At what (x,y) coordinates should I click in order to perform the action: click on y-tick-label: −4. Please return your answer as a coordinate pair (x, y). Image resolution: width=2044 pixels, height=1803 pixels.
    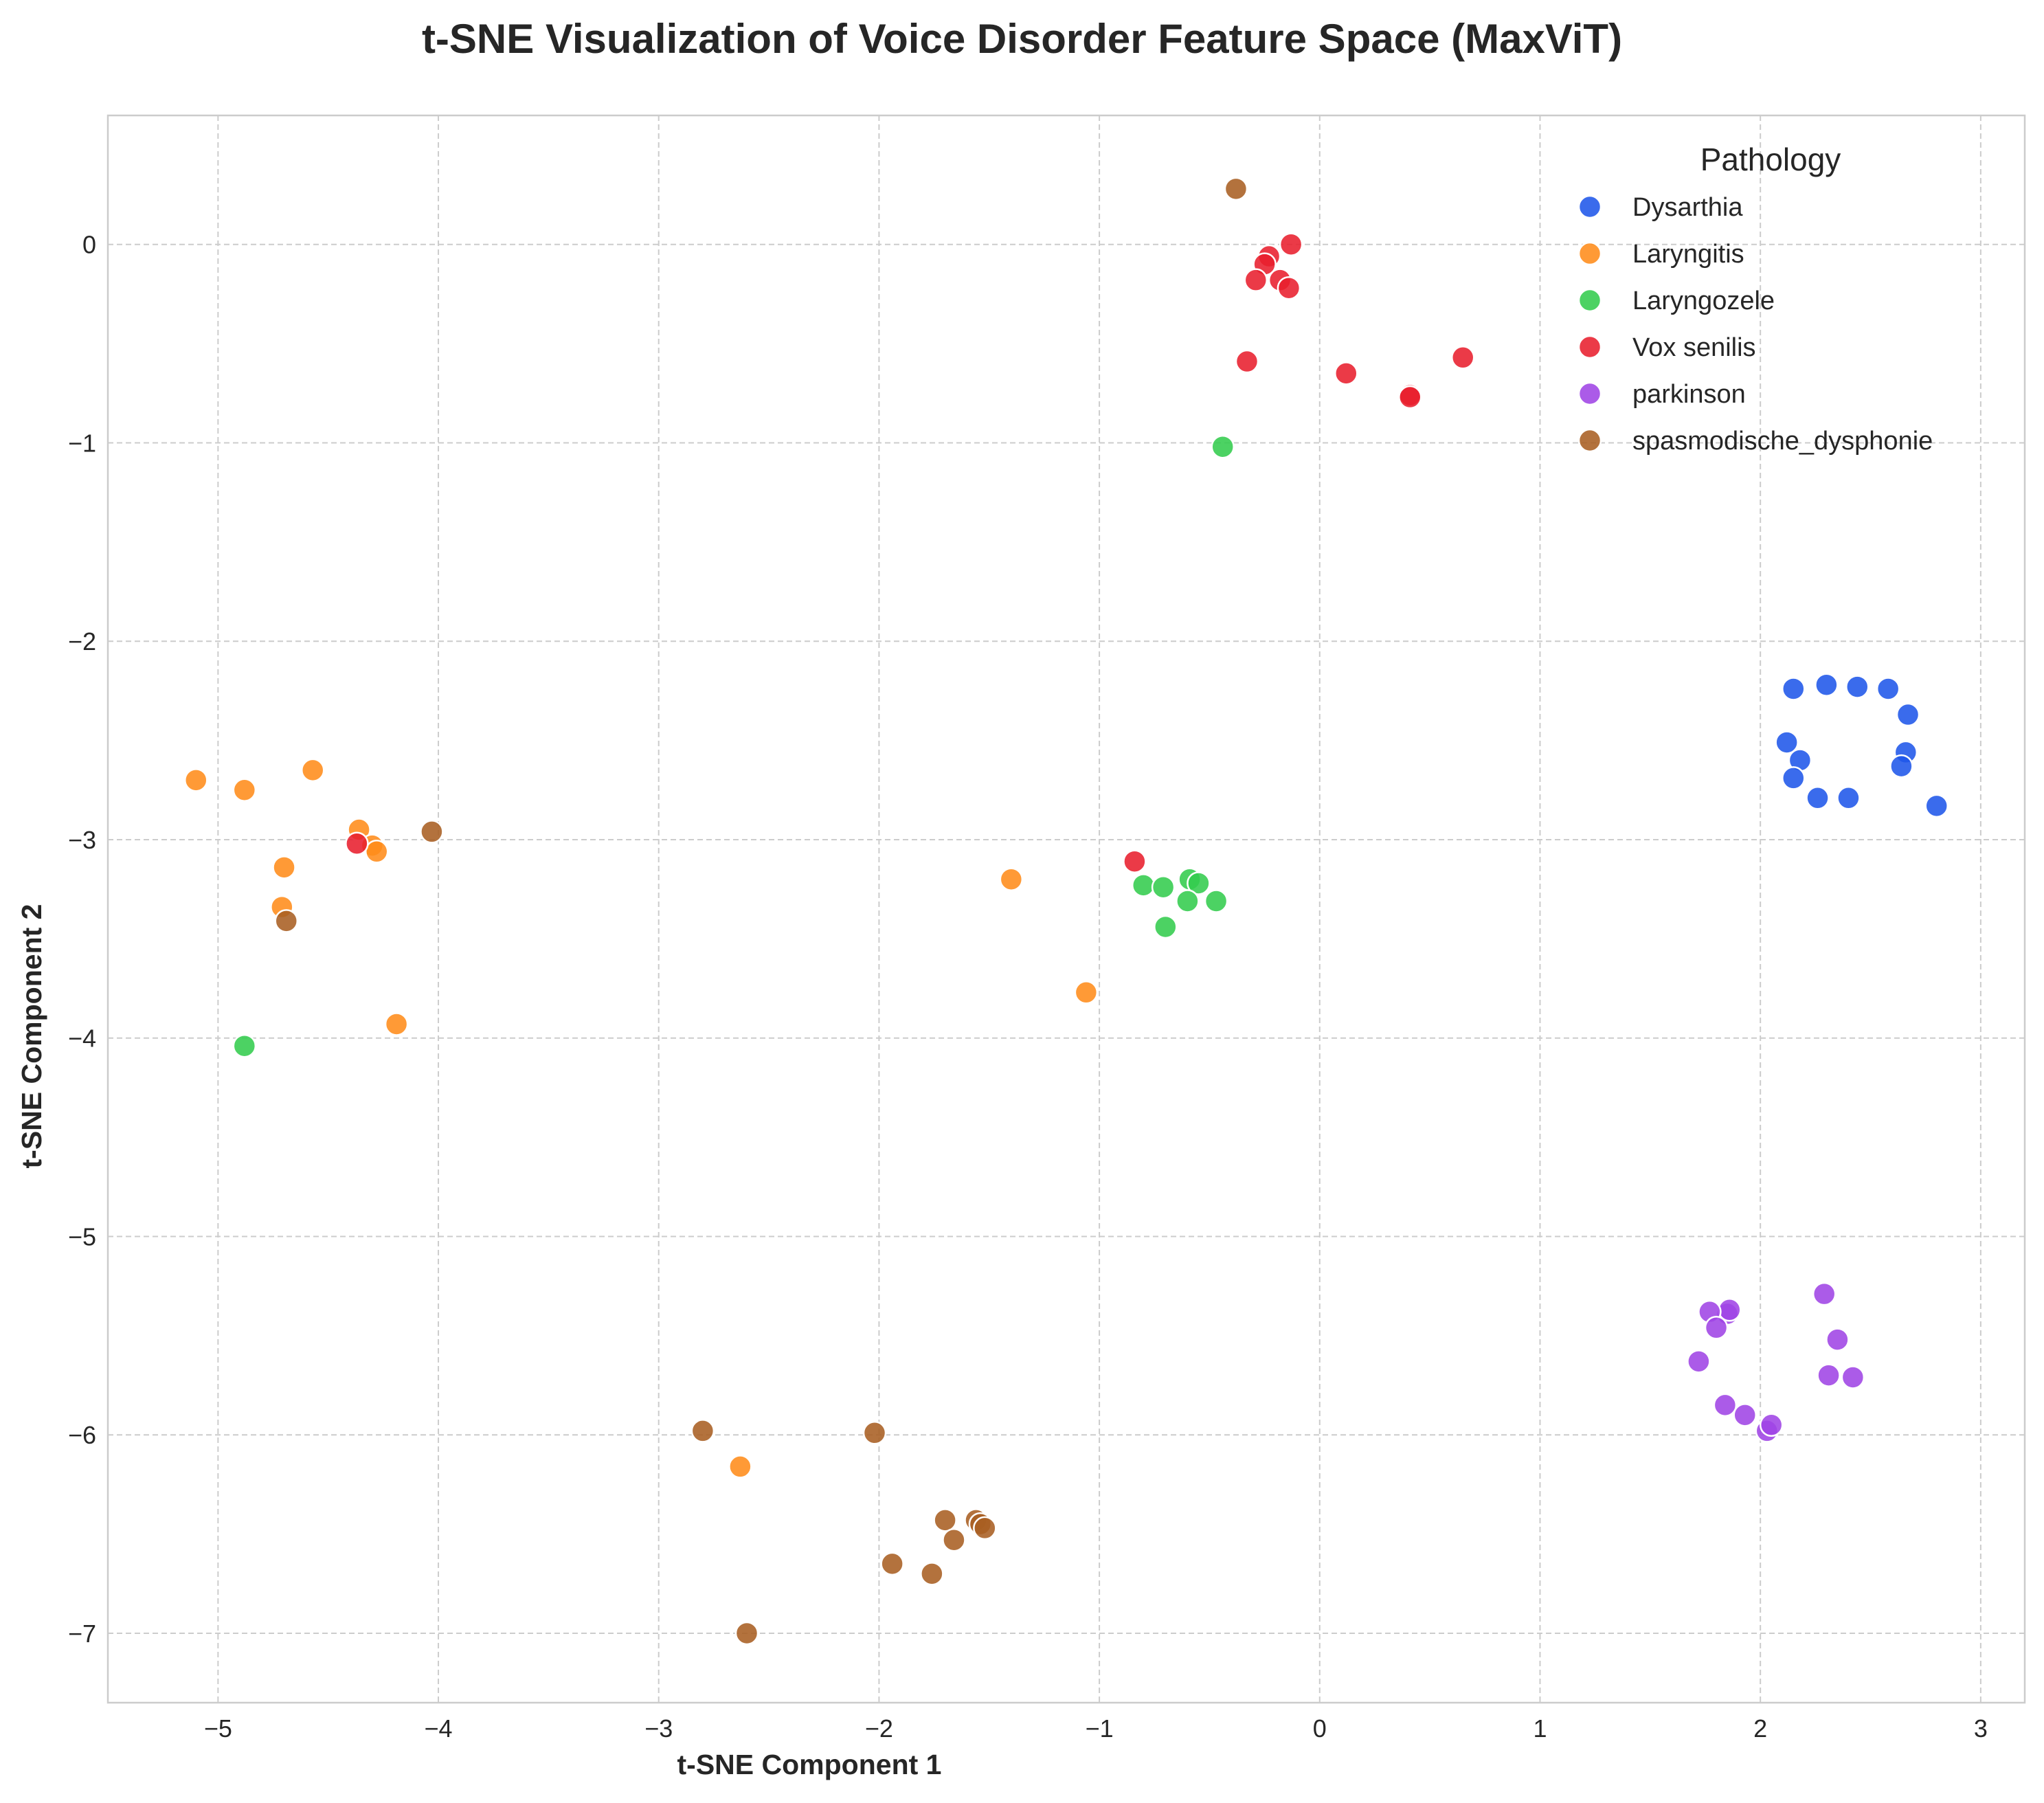
    Looking at the image, I should click on (82, 1038).